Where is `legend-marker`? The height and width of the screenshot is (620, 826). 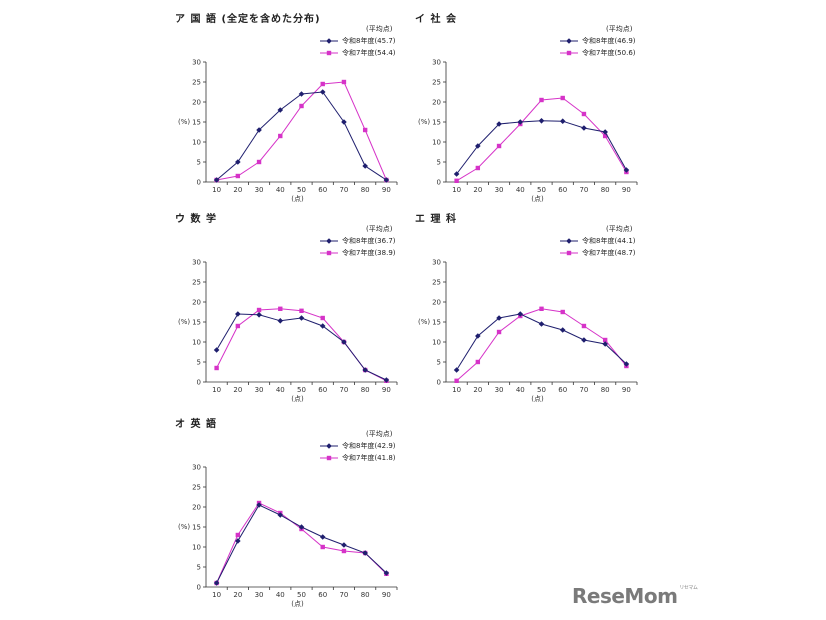 legend-marker is located at coordinates (329, 253).